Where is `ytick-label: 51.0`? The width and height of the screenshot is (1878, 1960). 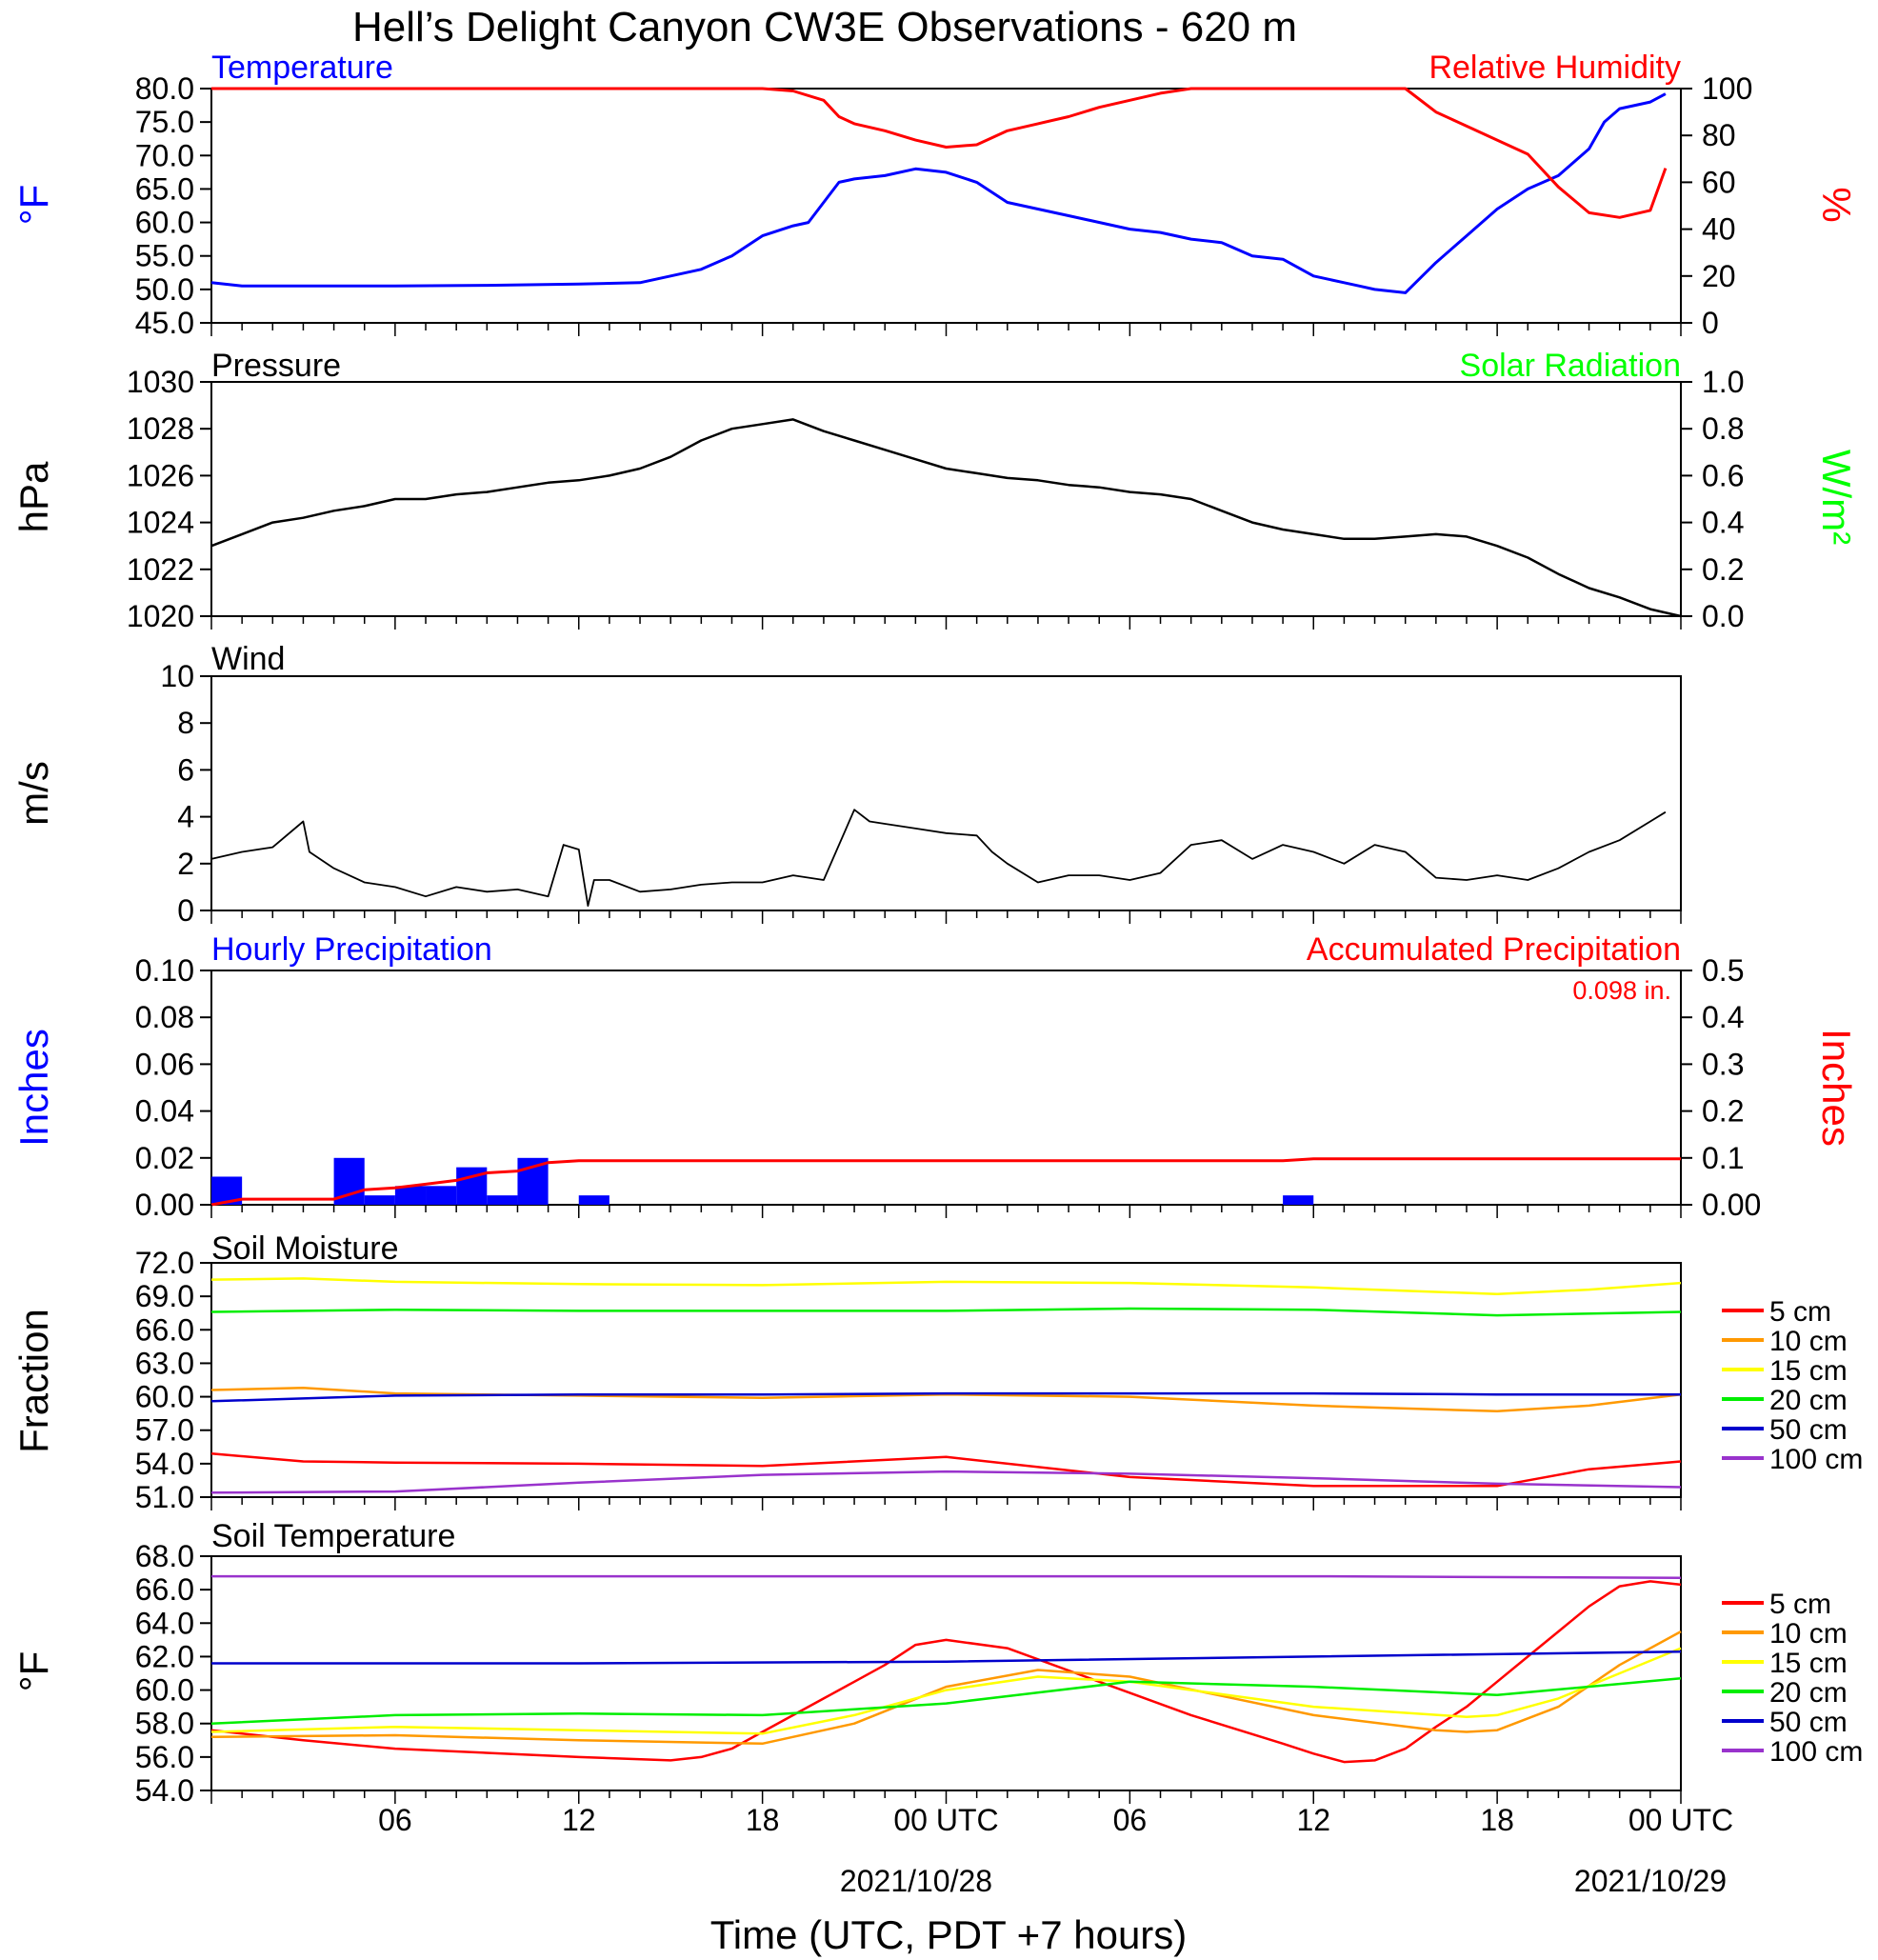 ytick-label: 51.0 is located at coordinates (164, 1497).